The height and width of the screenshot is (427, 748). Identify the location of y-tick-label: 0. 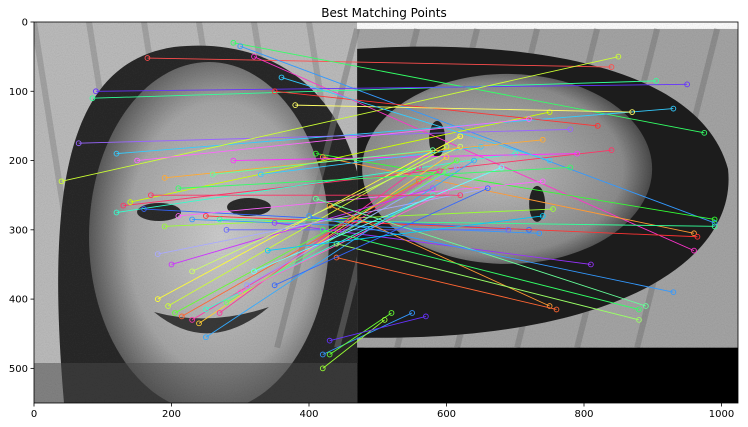
(25, 23).